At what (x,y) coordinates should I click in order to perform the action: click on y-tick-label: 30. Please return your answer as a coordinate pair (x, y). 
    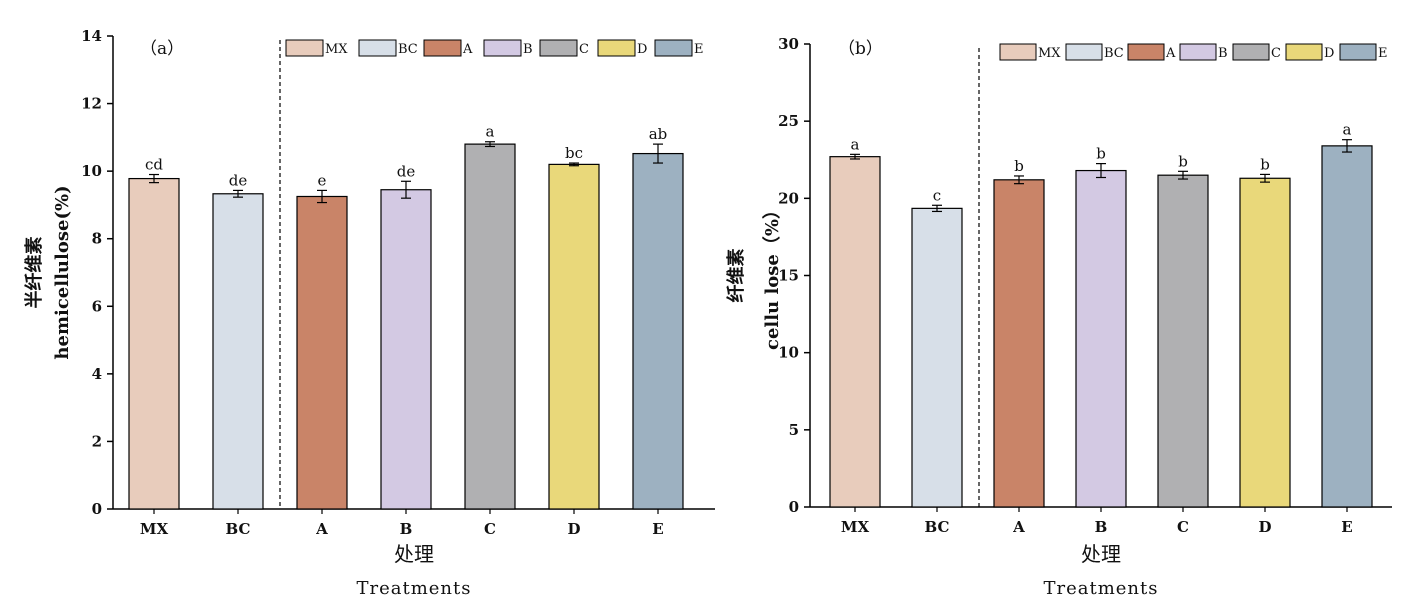
    Looking at the image, I should click on (788, 44).